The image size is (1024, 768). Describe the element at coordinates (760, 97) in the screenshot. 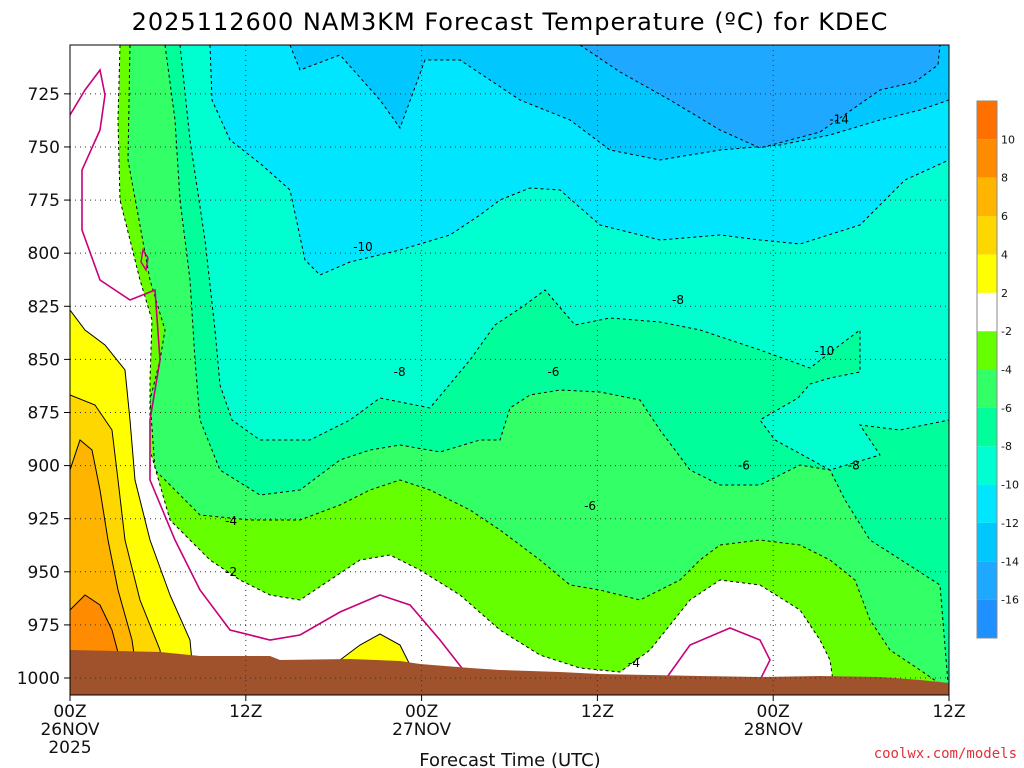

I see `region-minus16` at that location.